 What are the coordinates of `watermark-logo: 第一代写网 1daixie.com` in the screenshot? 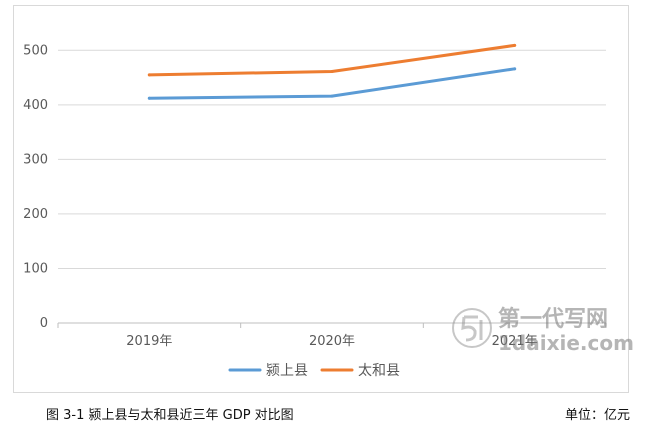 It's located at (543, 330).